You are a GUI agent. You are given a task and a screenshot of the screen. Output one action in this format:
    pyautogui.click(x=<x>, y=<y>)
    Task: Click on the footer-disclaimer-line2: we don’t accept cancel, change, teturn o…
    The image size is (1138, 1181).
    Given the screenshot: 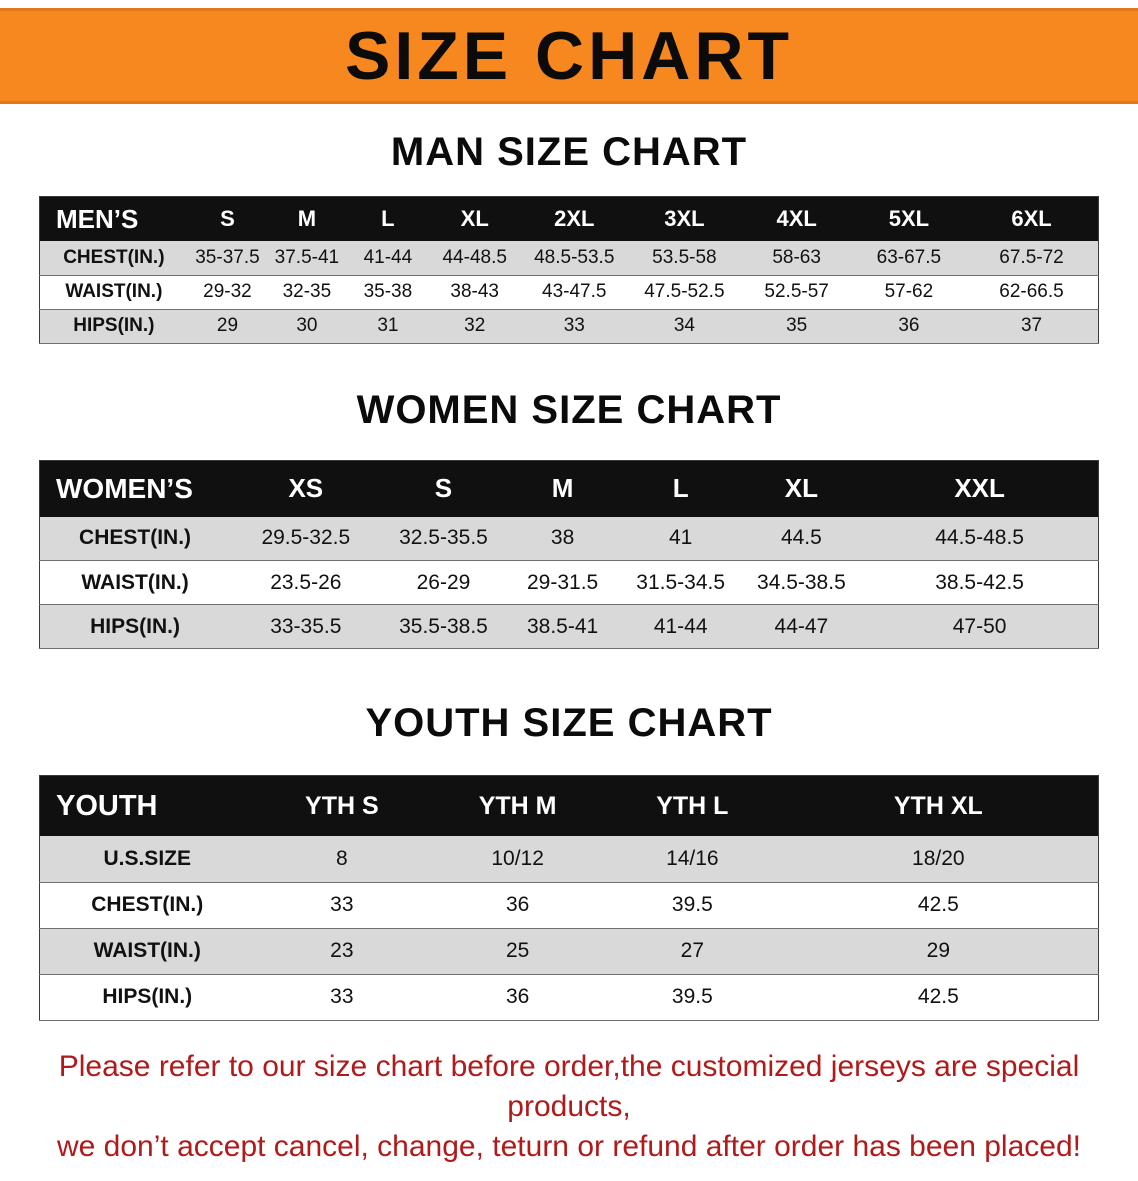 What is the action you would take?
    pyautogui.click(x=569, y=1146)
    